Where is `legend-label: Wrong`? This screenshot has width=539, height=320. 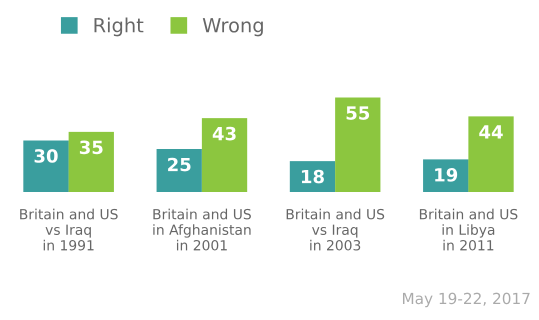 legend-label: Wrong is located at coordinates (232, 27).